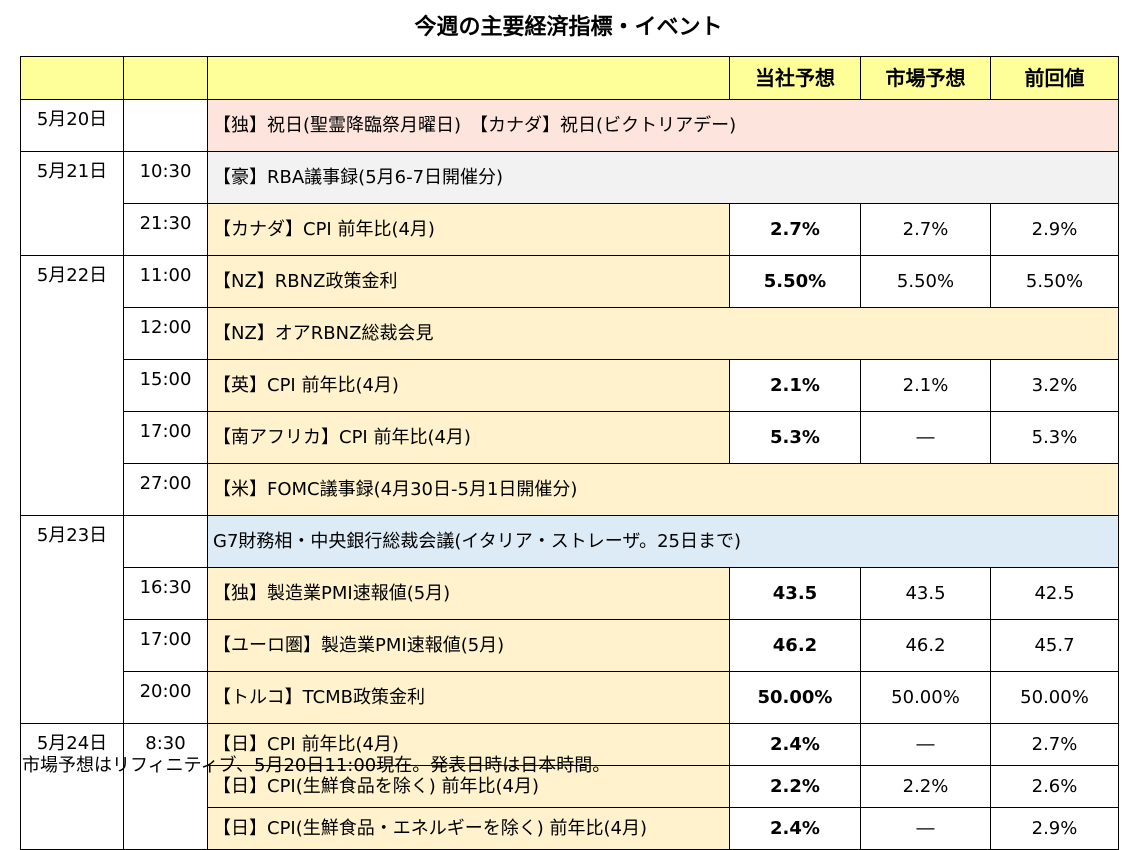  Describe the element at coordinates (1054, 786) in the screenshot. I see `previous-cell: 2.6%` at that location.